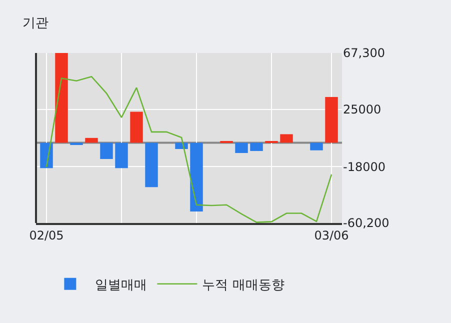  What do you see at coordinates (35, 24) in the screenshot?
I see `chart-title: 기관` at bounding box center [35, 24].